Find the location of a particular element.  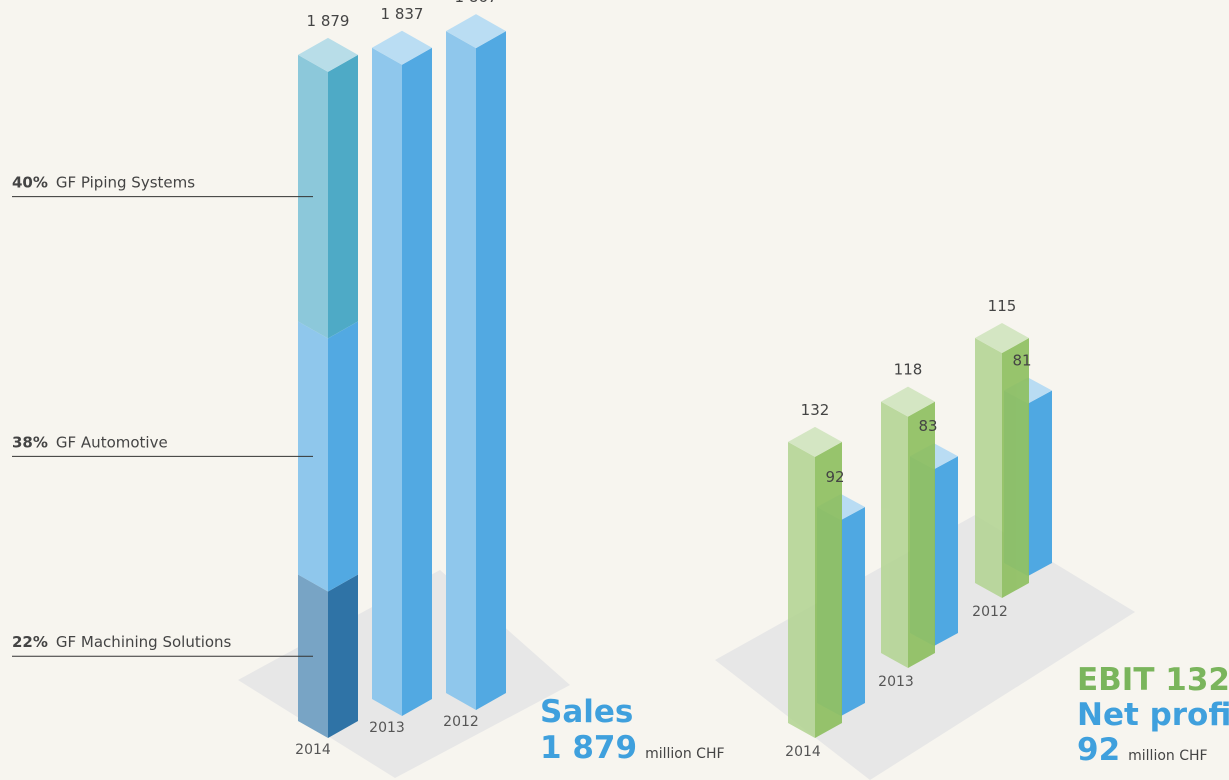

headline-value: 1 879 is located at coordinates (588, 748).